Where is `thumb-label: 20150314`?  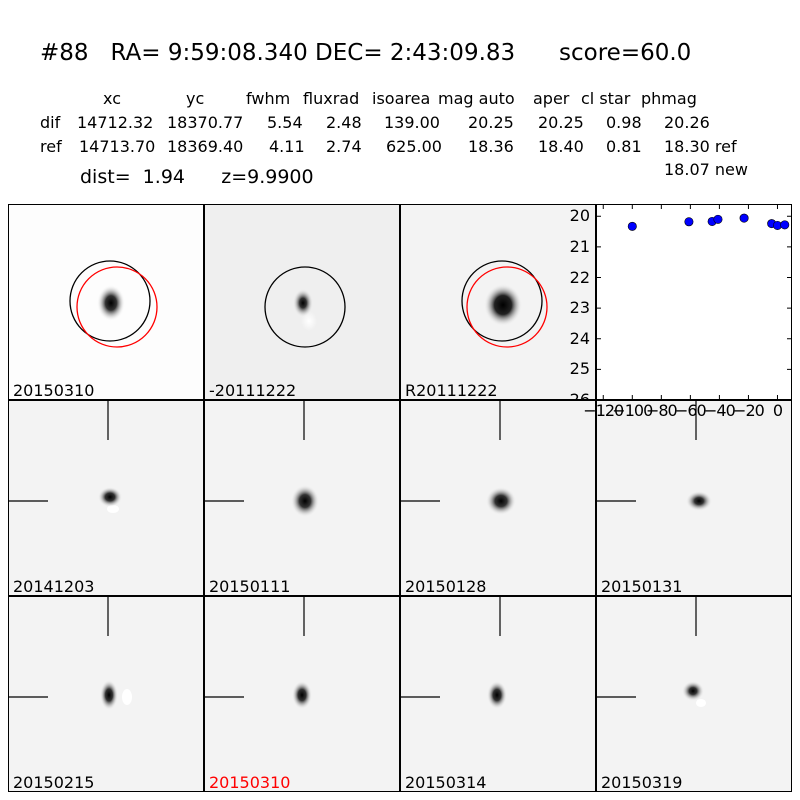 thumb-label: 20150314 is located at coordinates (446, 782).